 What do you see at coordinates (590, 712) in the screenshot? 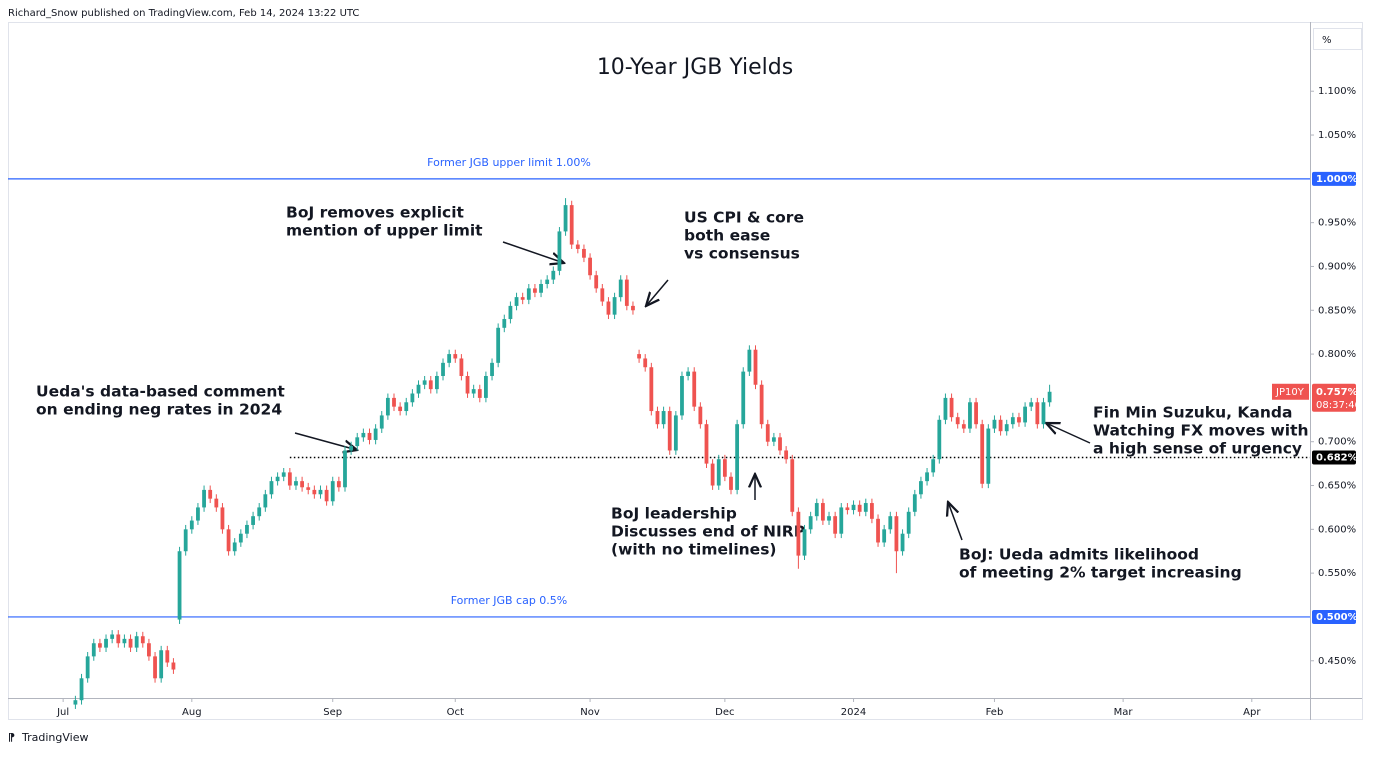
I see `x-tick-label: Nov` at bounding box center [590, 712].